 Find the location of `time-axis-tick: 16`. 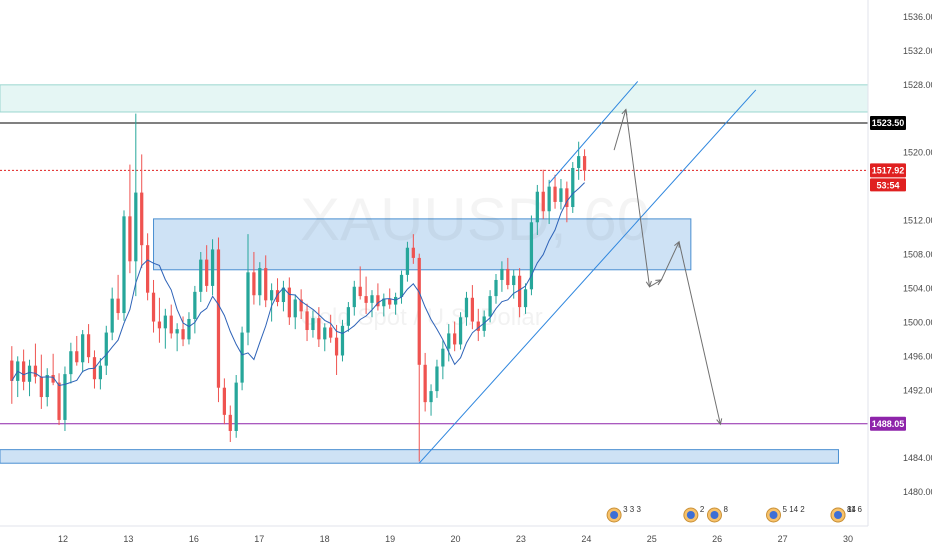

time-axis-tick: 16 is located at coordinates (194, 539).